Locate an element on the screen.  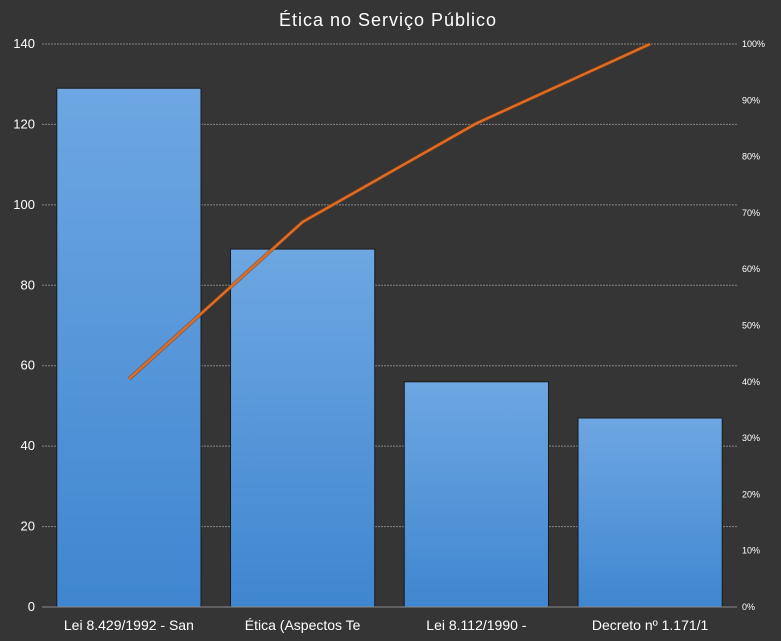
chart-title: Ética no Serviço Público is located at coordinates (388, 20).